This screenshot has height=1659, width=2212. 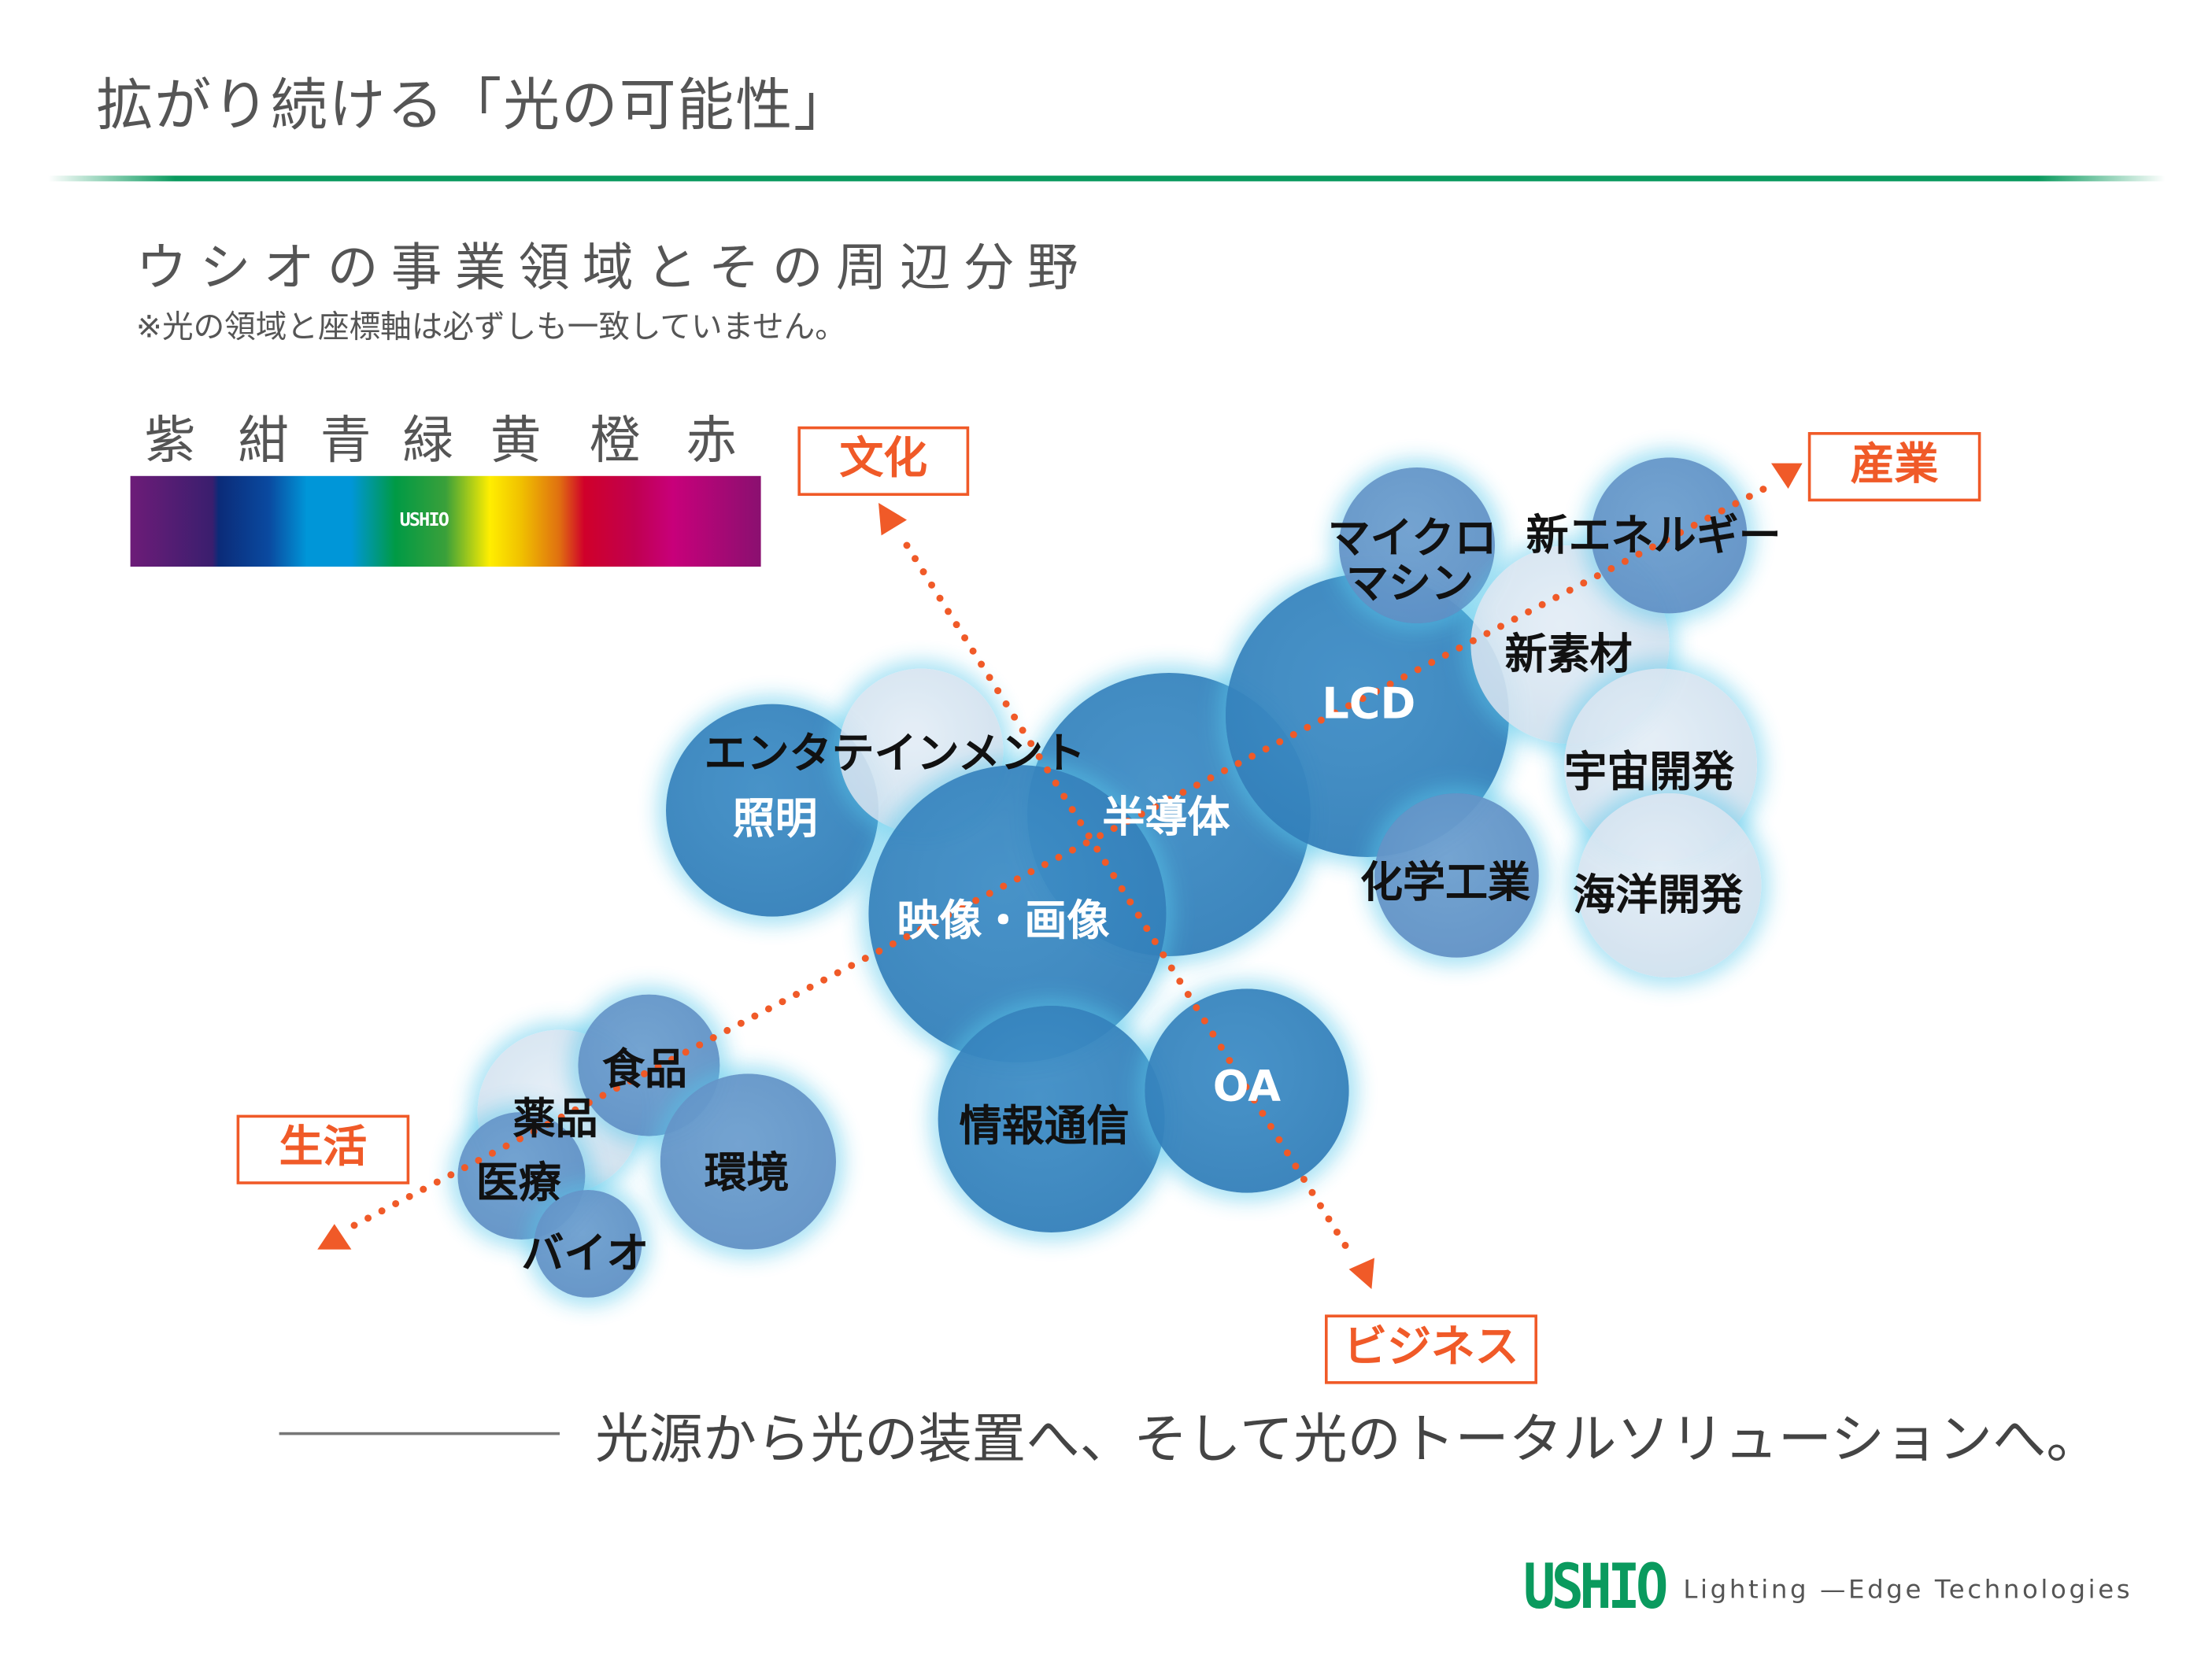 I want to click on axis-label-industry: 産業, so click(x=1894, y=467).